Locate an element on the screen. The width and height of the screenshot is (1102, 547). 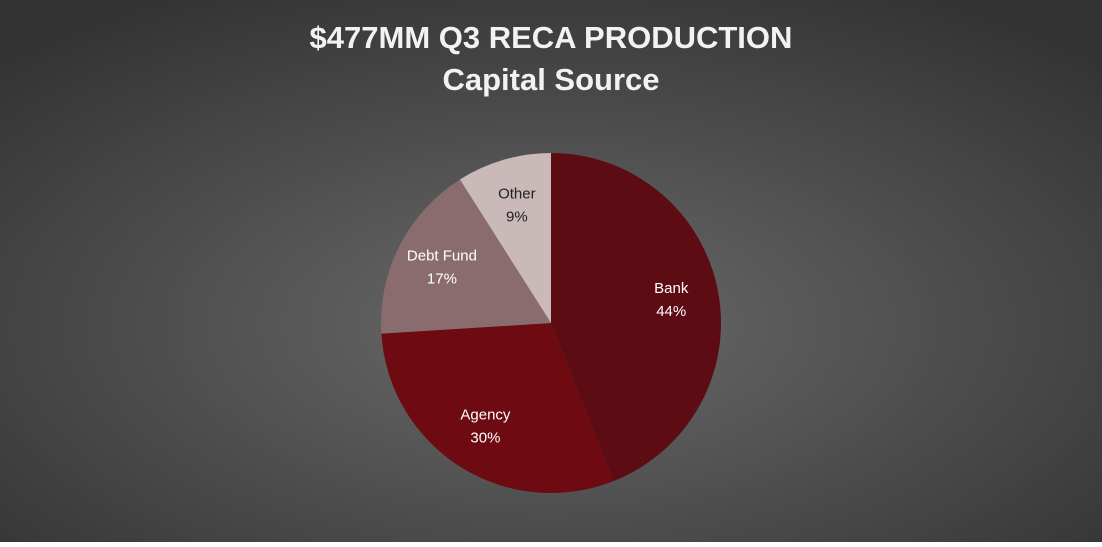
slice-label: Agency is located at coordinates (485, 414).